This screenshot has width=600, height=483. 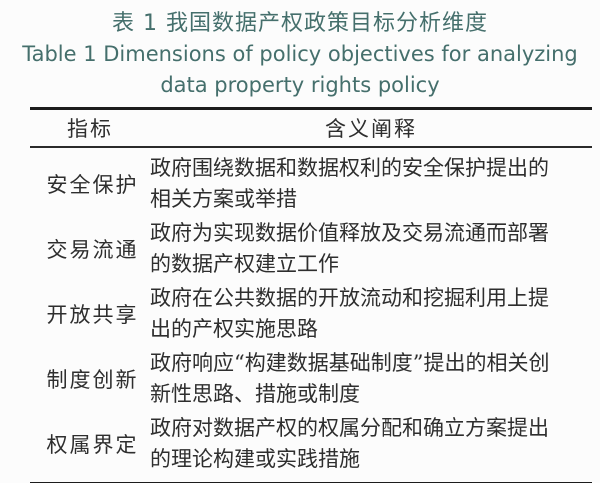 What do you see at coordinates (300, 85) in the screenshot?
I see `table-caption-en-line2: data property rights policy` at bounding box center [300, 85].